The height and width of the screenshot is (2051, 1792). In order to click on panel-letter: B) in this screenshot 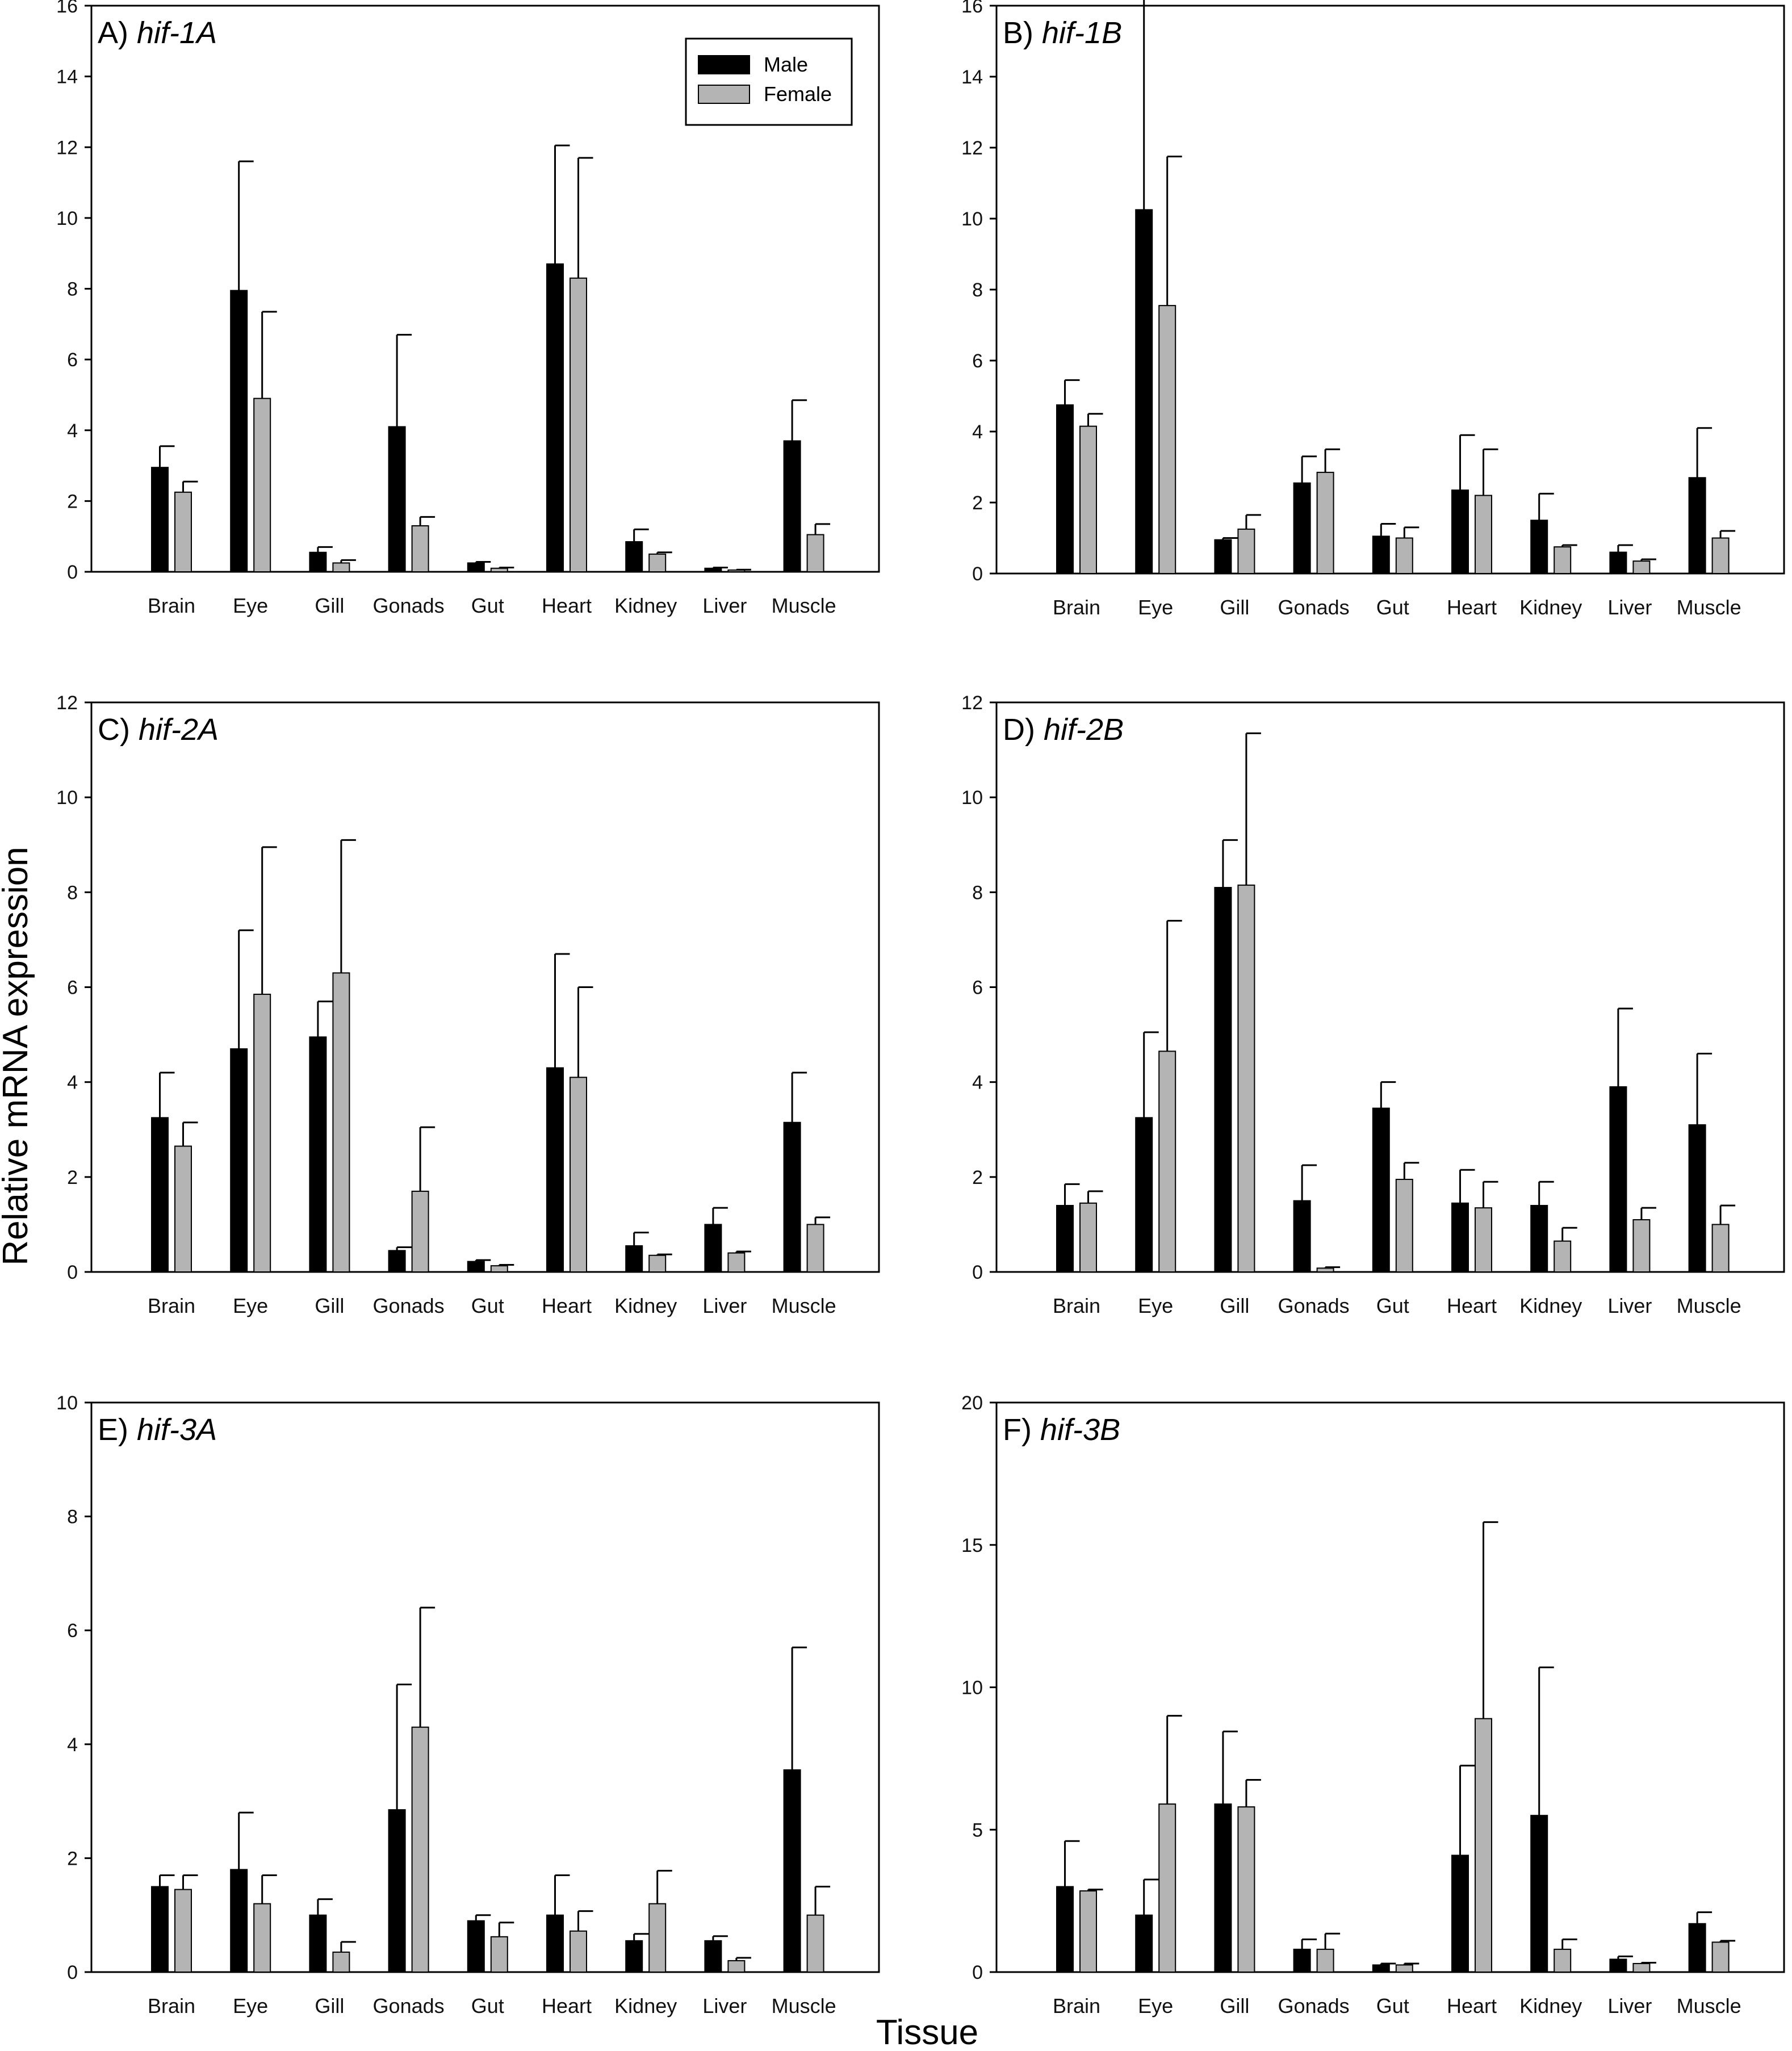, I will do `click(1022, 33)`.